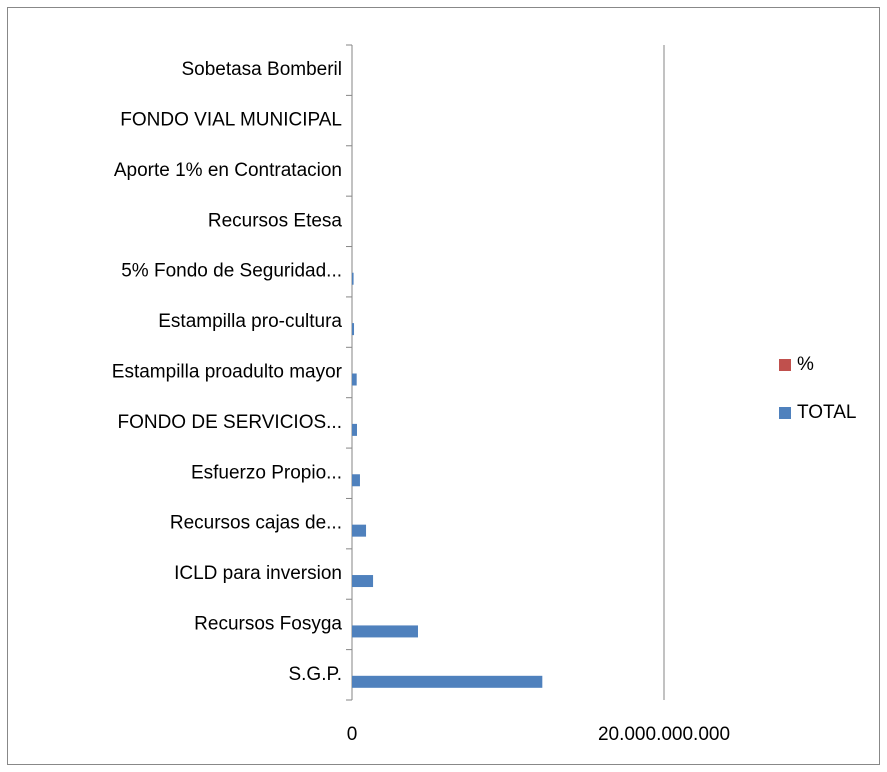  What do you see at coordinates (250, 321) in the screenshot?
I see `y-tick-label: Estampilla pro-cultura` at bounding box center [250, 321].